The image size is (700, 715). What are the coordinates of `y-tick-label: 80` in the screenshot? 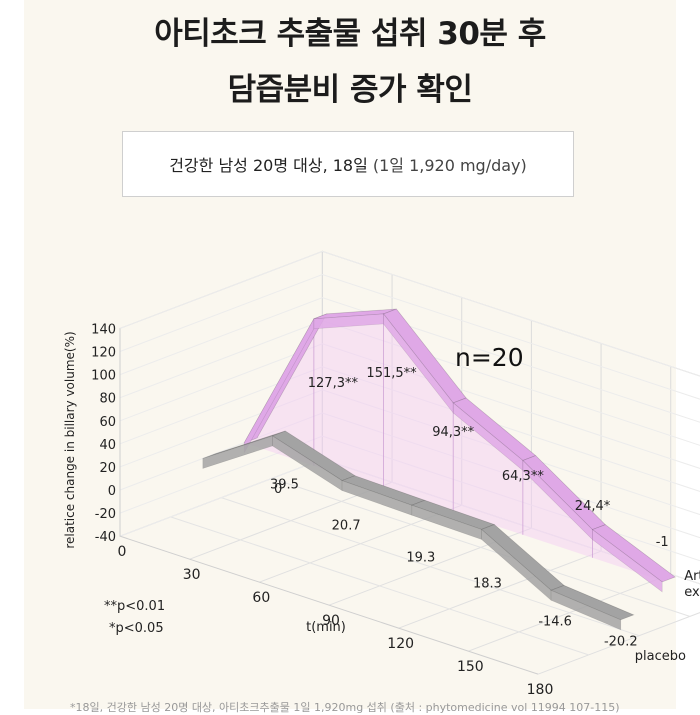 It's located at (107, 399).